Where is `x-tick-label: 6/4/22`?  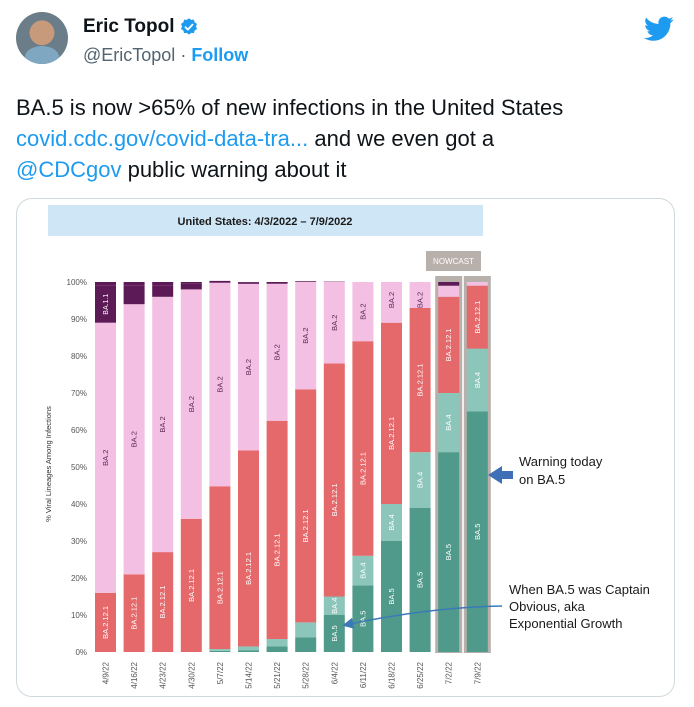 x-tick-label: 6/4/22 is located at coordinates (334, 672).